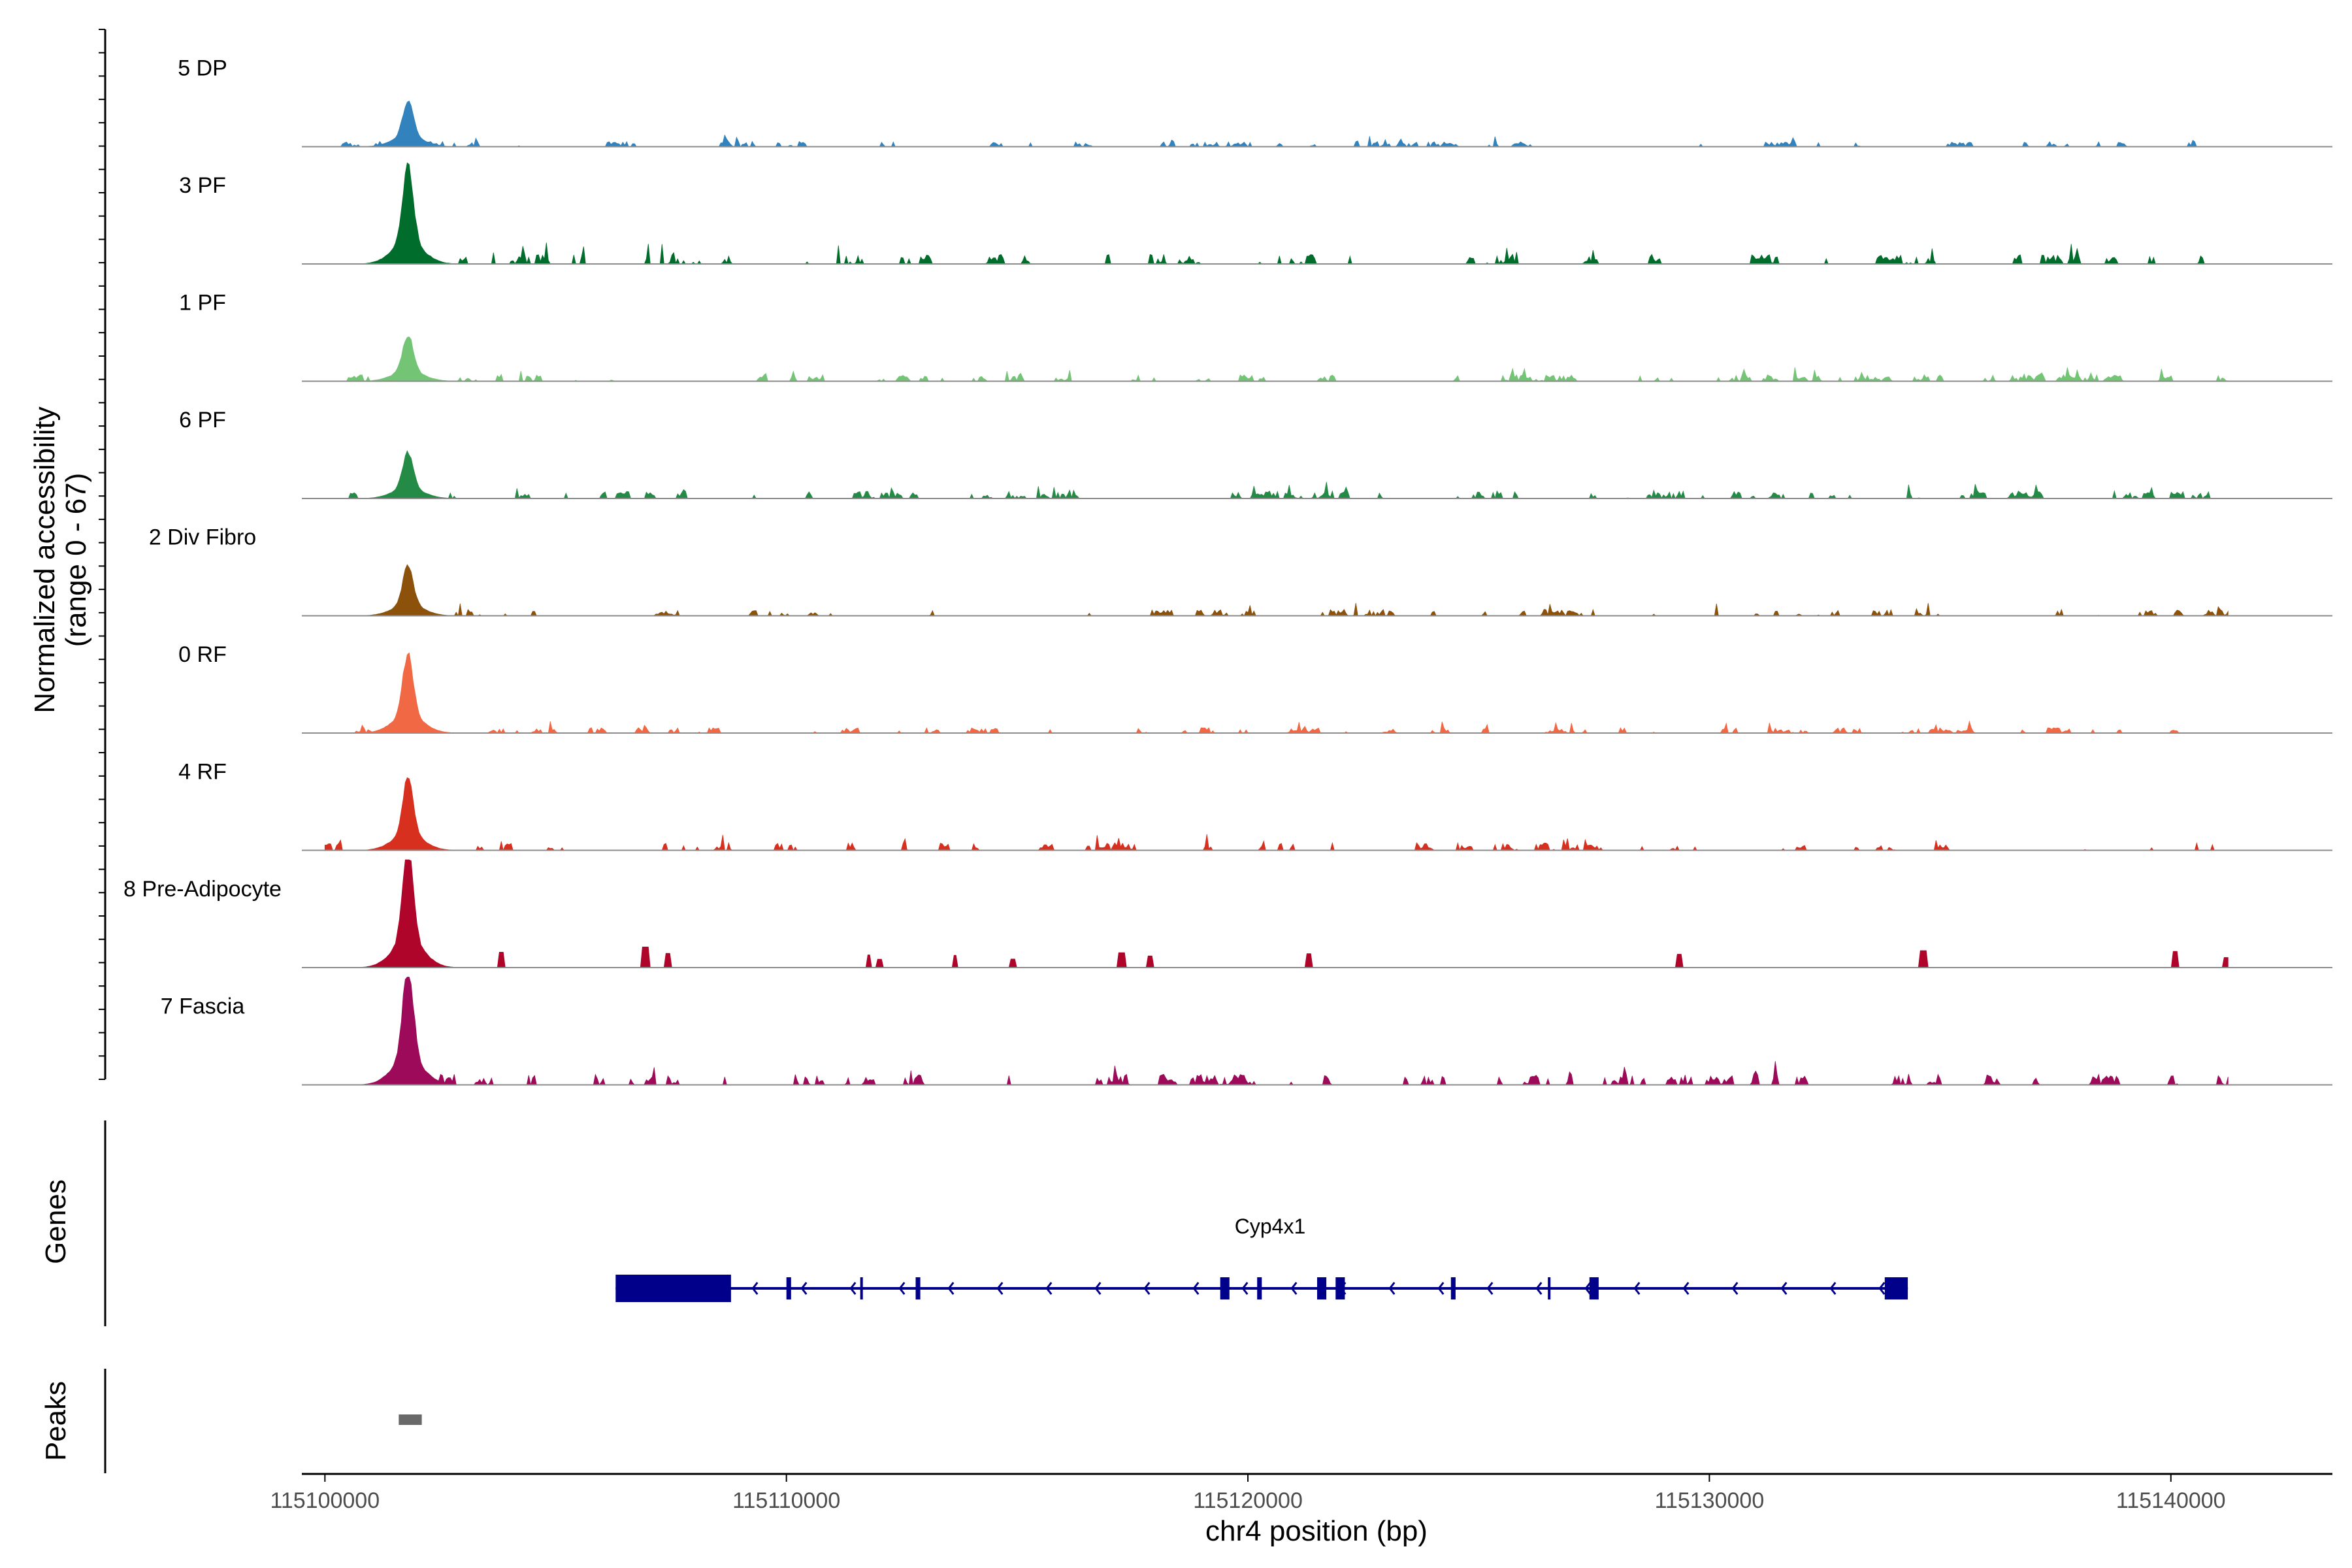 This screenshot has height=1568, width=2352. What do you see at coordinates (786, 1500) in the screenshot?
I see `x-tick-label: 115110000` at bounding box center [786, 1500].